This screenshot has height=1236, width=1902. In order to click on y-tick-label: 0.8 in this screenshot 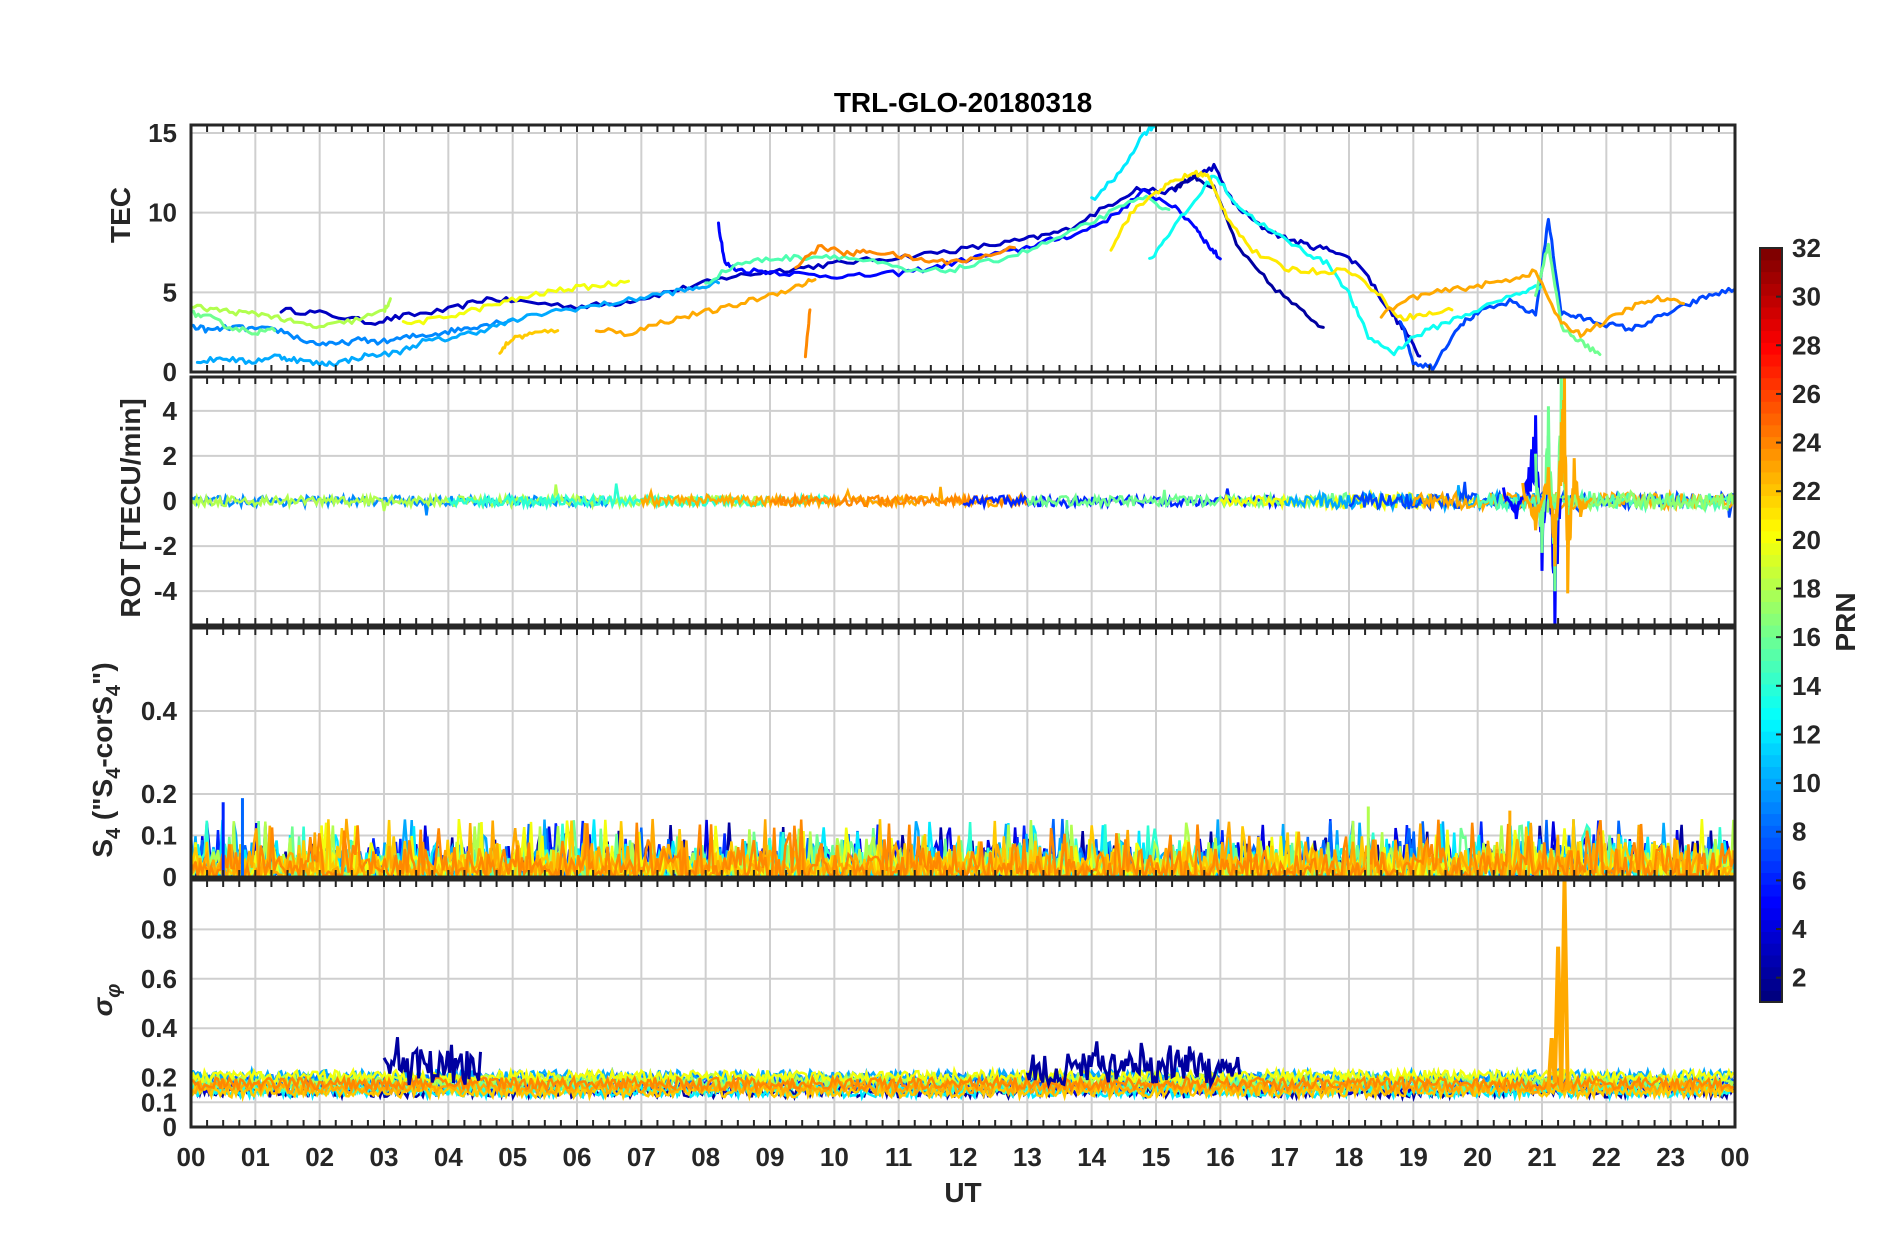, I will do `click(159, 929)`.